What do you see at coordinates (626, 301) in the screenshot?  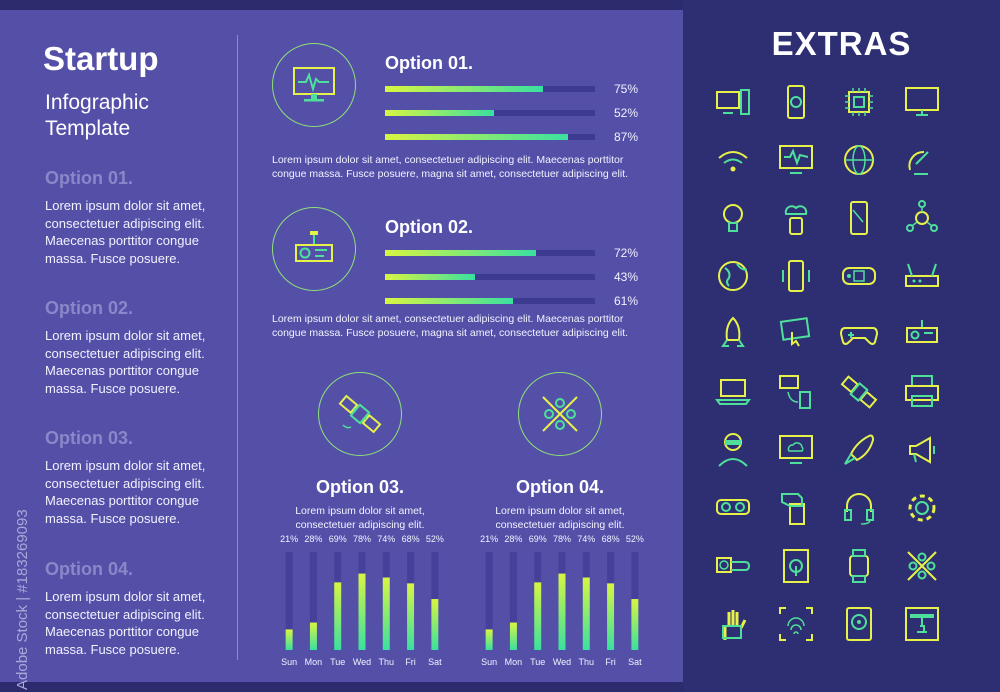 I see `option-2-bar-3-label: 61%` at bounding box center [626, 301].